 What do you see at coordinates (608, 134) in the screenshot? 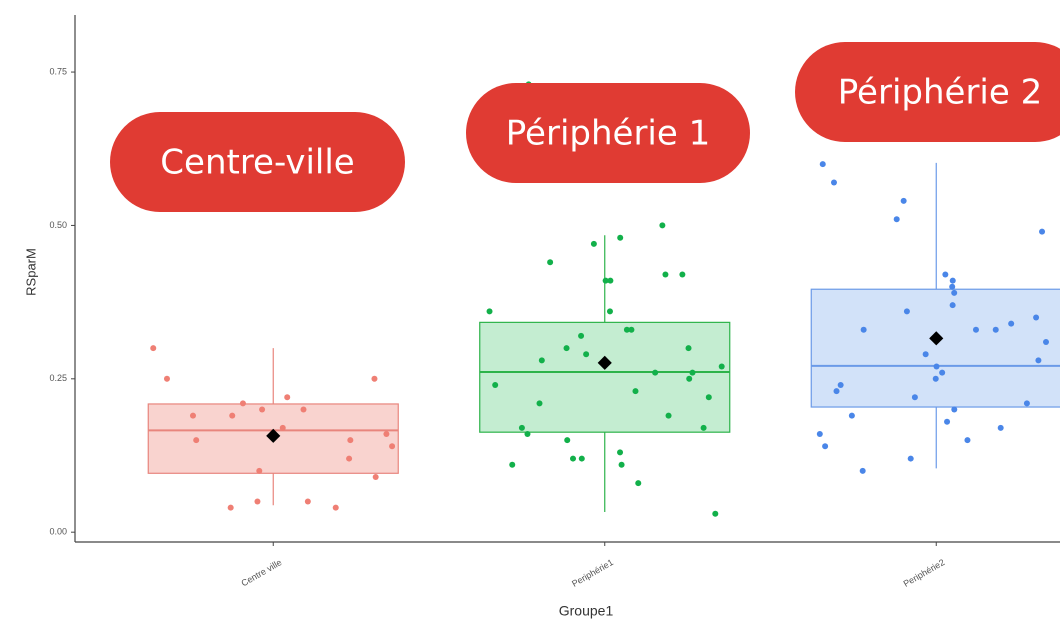
I see `annotation-text: Périphérie 1` at bounding box center [608, 134].